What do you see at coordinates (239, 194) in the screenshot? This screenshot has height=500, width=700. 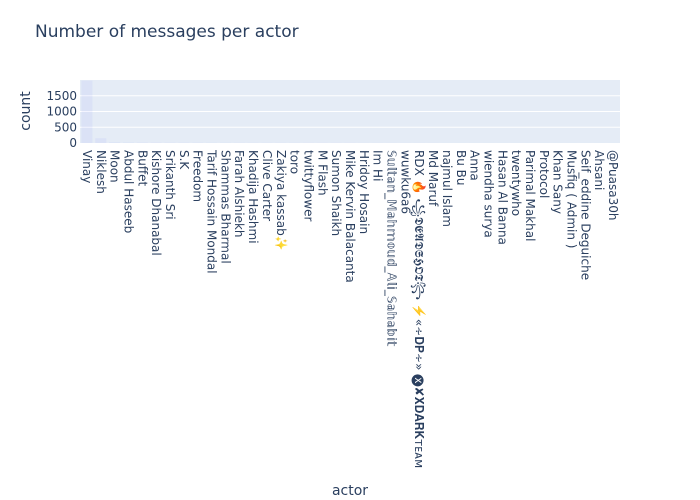 I see `x-tick-label: Farah Alshiekh` at bounding box center [239, 194].